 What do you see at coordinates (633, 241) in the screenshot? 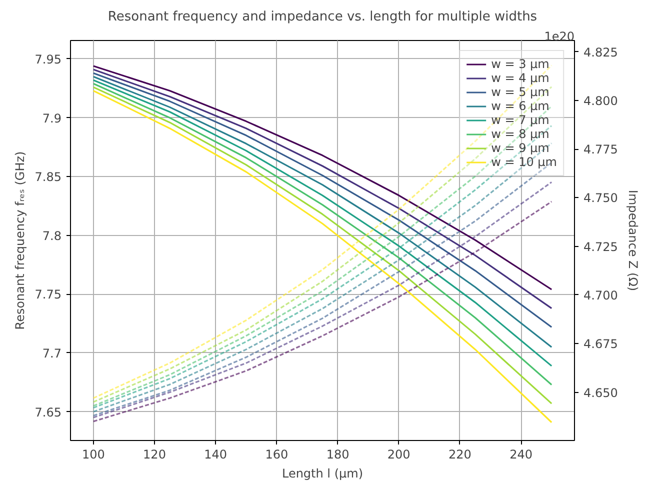
I see `y2-axis-title: Impedance Z (Ω)` at bounding box center [633, 241].